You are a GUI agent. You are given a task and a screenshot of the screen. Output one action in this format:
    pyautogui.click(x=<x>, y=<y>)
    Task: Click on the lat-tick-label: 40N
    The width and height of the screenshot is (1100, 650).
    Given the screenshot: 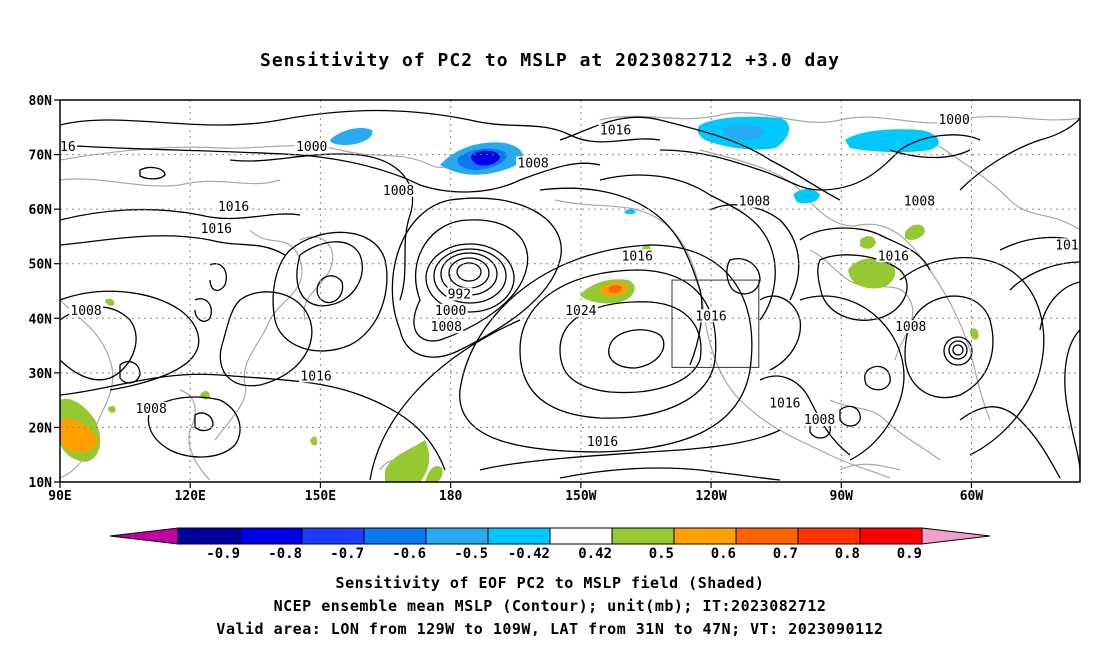 What is the action you would take?
    pyautogui.click(x=41, y=319)
    